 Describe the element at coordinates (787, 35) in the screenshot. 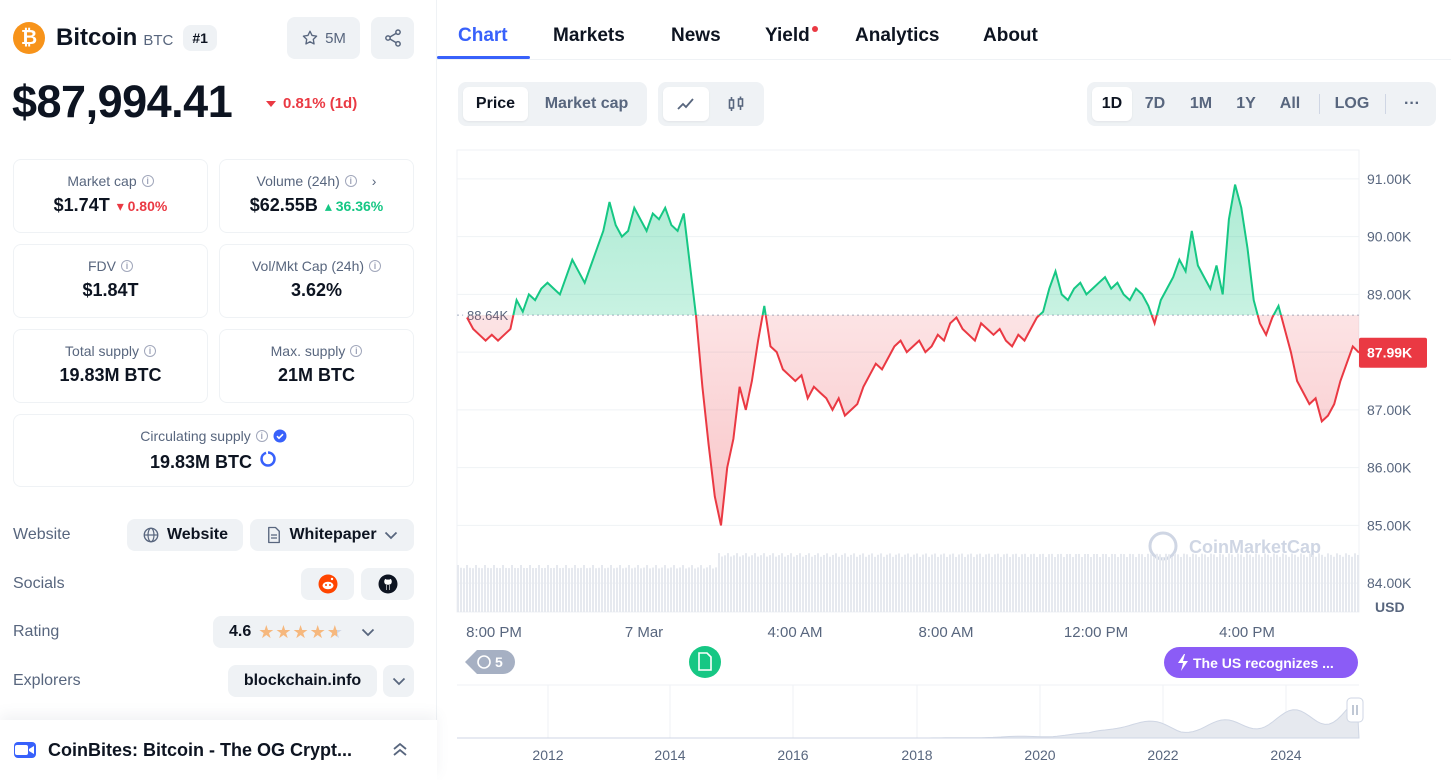

I see `tab-yield: Yield` at that location.